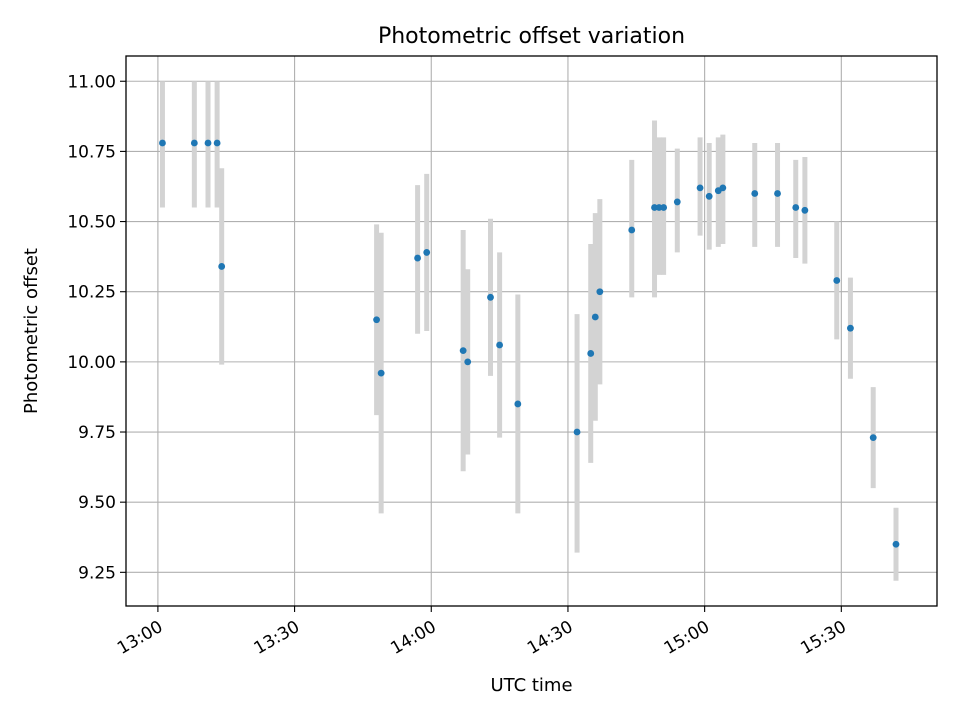  Describe the element at coordinates (823, 638) in the screenshot. I see `x-tick-label: 15:30` at that location.